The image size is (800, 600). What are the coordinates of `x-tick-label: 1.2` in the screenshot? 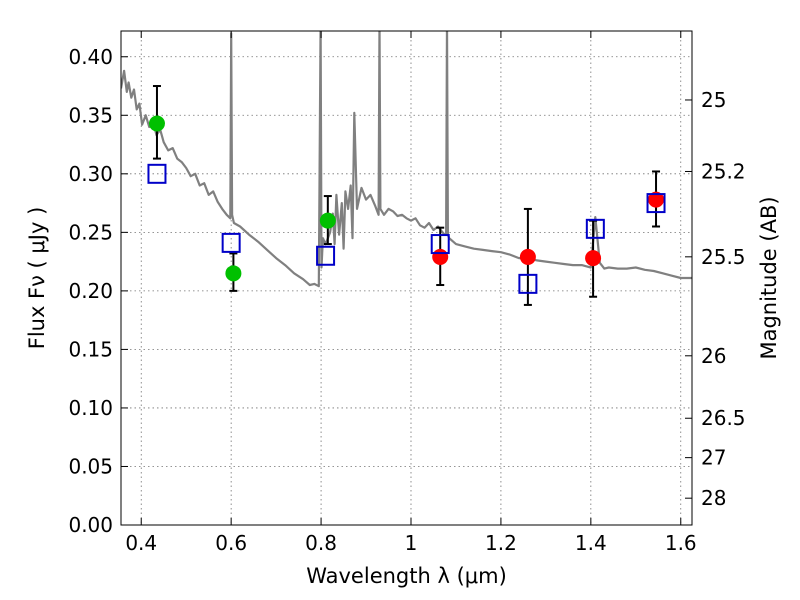 It's located at (501, 543).